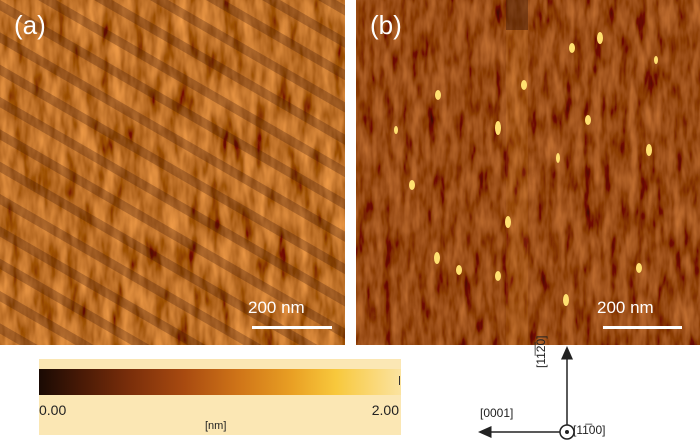  What do you see at coordinates (385, 410) in the screenshot?
I see `colorbar-max-label: 2.00` at bounding box center [385, 410].